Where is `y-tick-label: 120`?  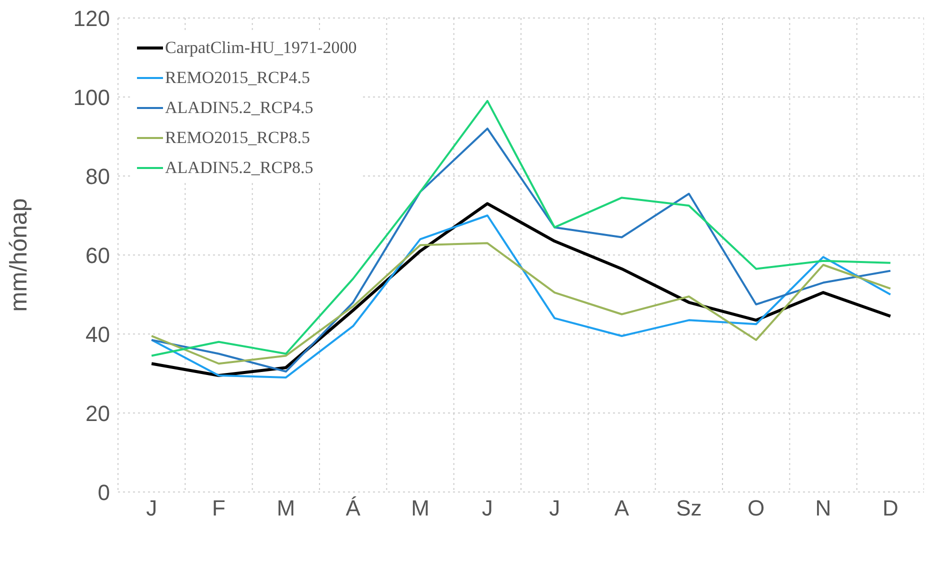 y-tick-label: 120 is located at coordinates (91, 18).